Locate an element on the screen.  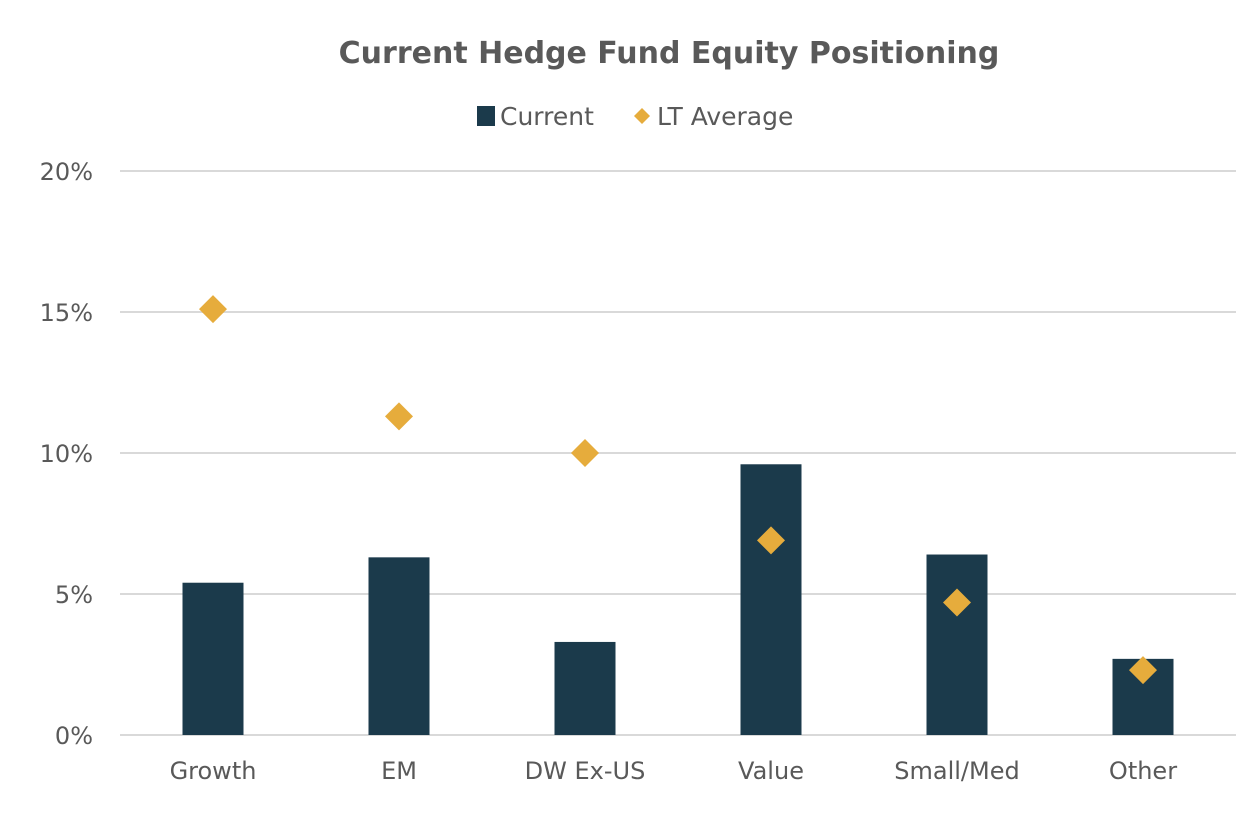
y-tick-label: 10% is located at coordinates (66, 454).